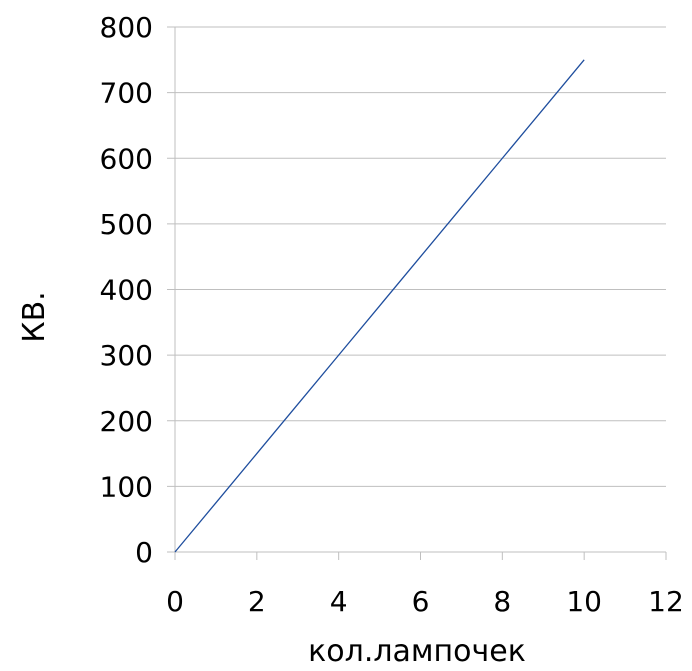 The image size is (692, 671). Describe the element at coordinates (126, 27) in the screenshot. I see `y-tick-label: 800` at that location.